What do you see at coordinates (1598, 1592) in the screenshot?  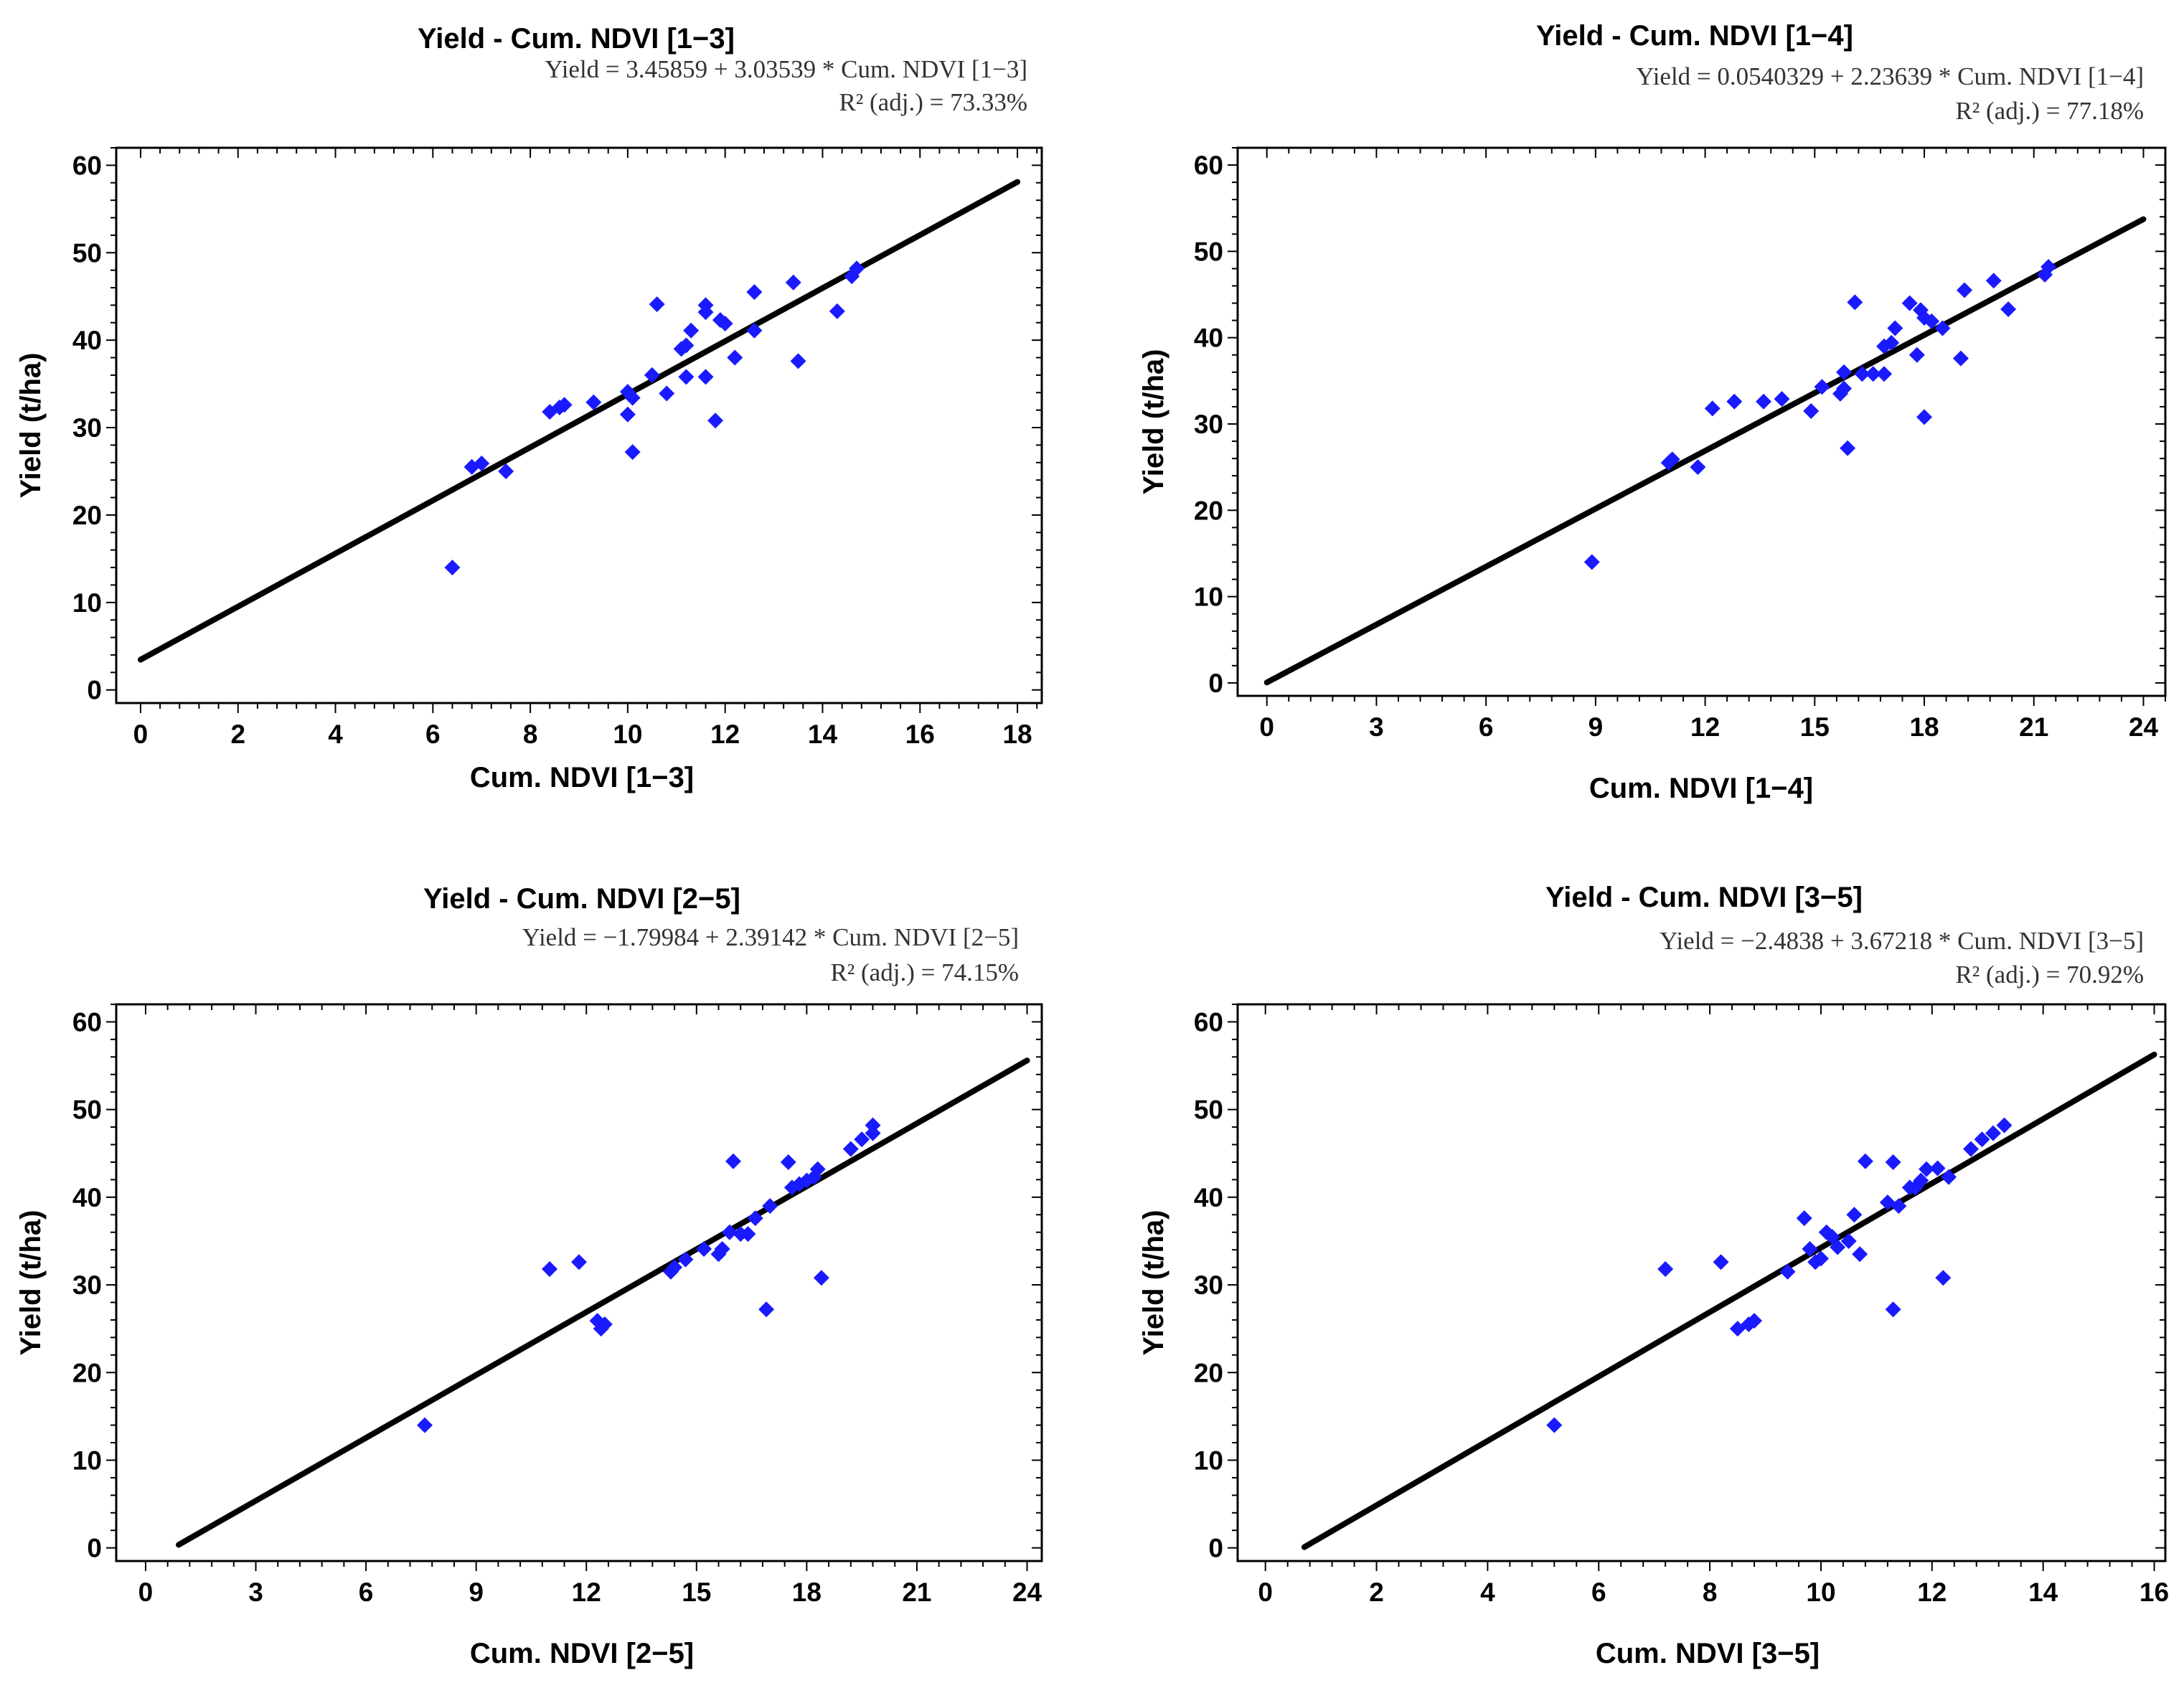 I see `x-tick-label: 6` at bounding box center [1598, 1592].